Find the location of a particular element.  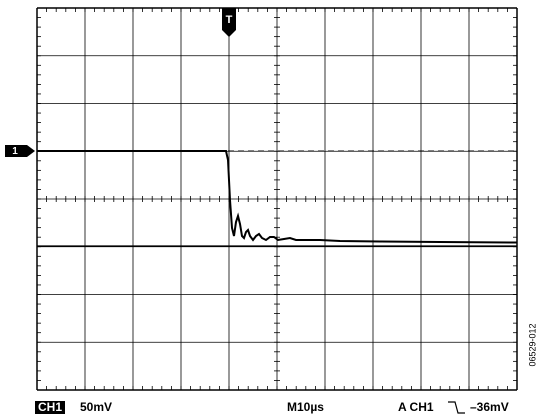

trigger-marker: T is located at coordinates (229, 22).